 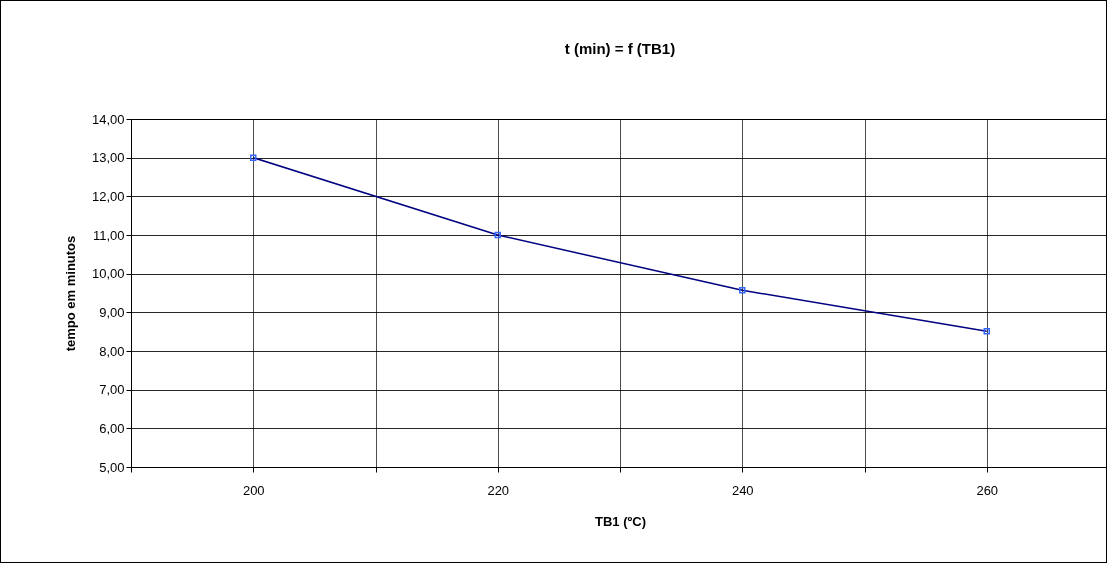 What do you see at coordinates (108, 196) in the screenshot?
I see `y-tick-label: 12,00` at bounding box center [108, 196].